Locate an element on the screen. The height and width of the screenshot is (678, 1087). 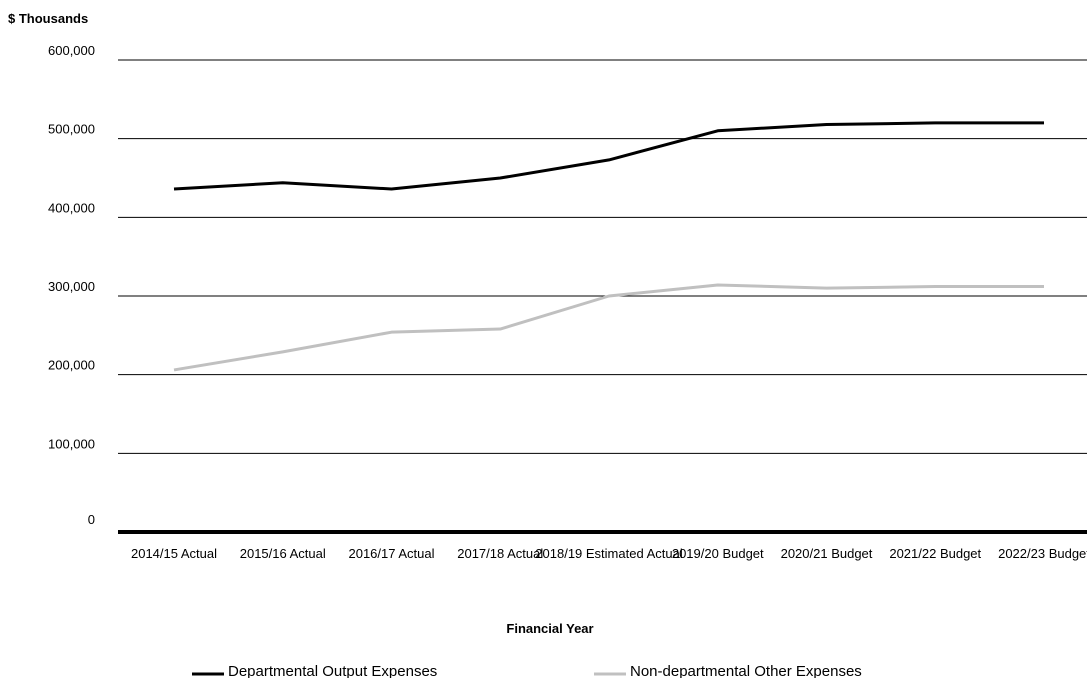
y-tick-label: 600,000 is located at coordinates (71, 50).